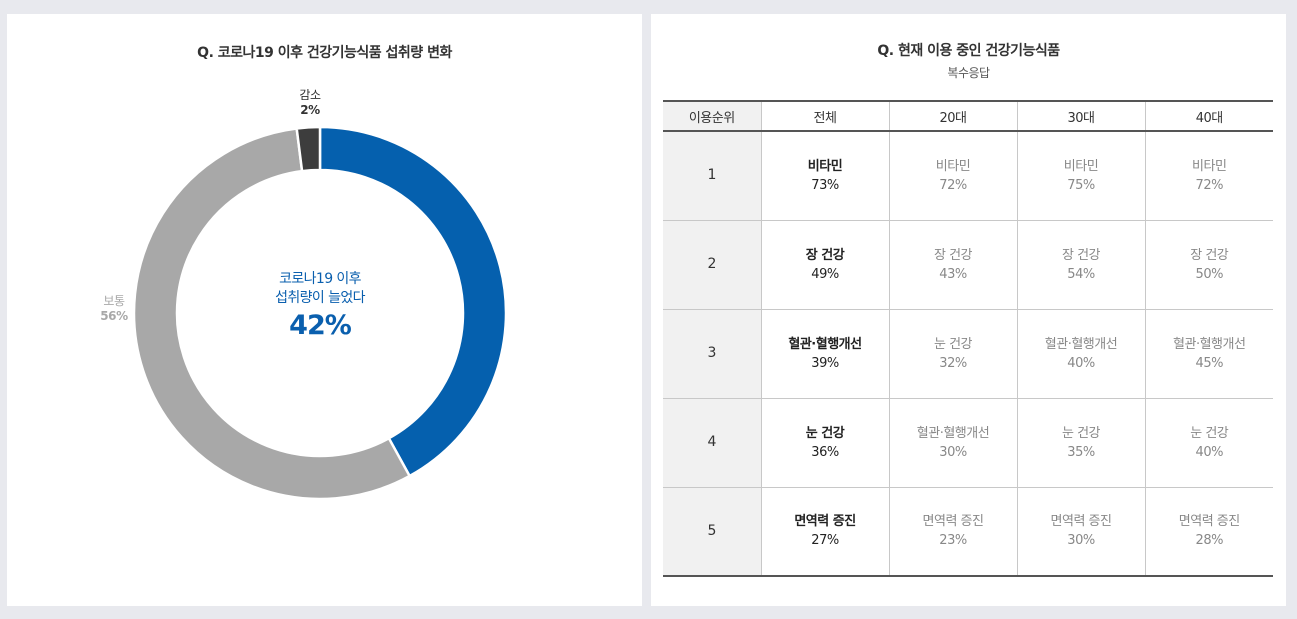 Image resolution: width=1297 pixels, height=619 pixels. I want to click on center-line-2: 섭취량이 늘었다, so click(320, 298).